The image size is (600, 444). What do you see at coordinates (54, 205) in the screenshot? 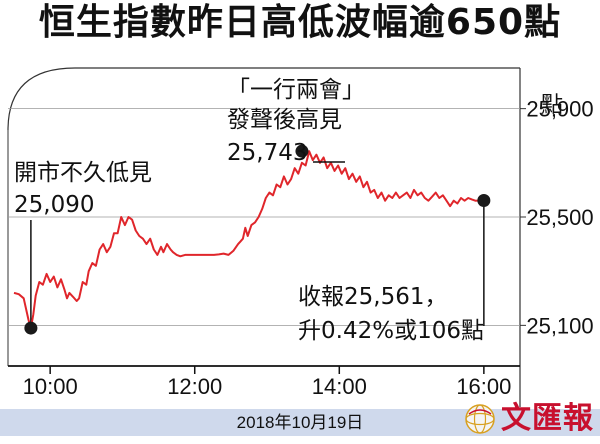
I see `annotation-low-value: 25,090` at bounding box center [54, 205].